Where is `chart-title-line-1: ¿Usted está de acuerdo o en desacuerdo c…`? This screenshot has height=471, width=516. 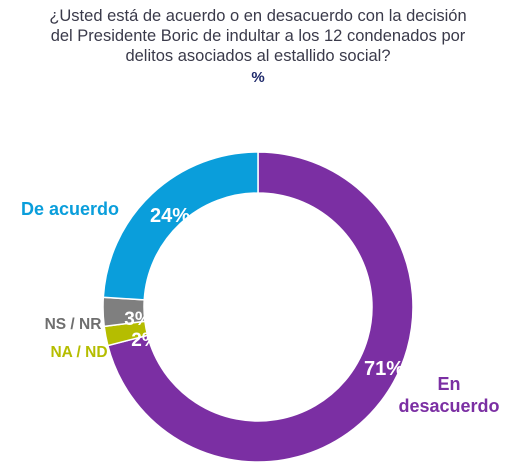 chart-title-line-1: ¿Usted está de acuerdo o en desacuerdo c… is located at coordinates (258, 16).